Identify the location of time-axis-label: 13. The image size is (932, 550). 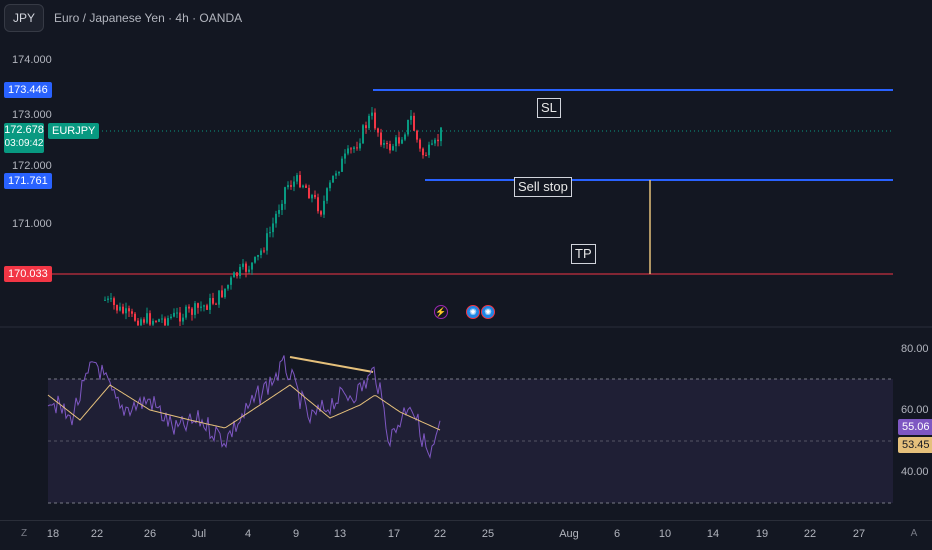
(340, 534).